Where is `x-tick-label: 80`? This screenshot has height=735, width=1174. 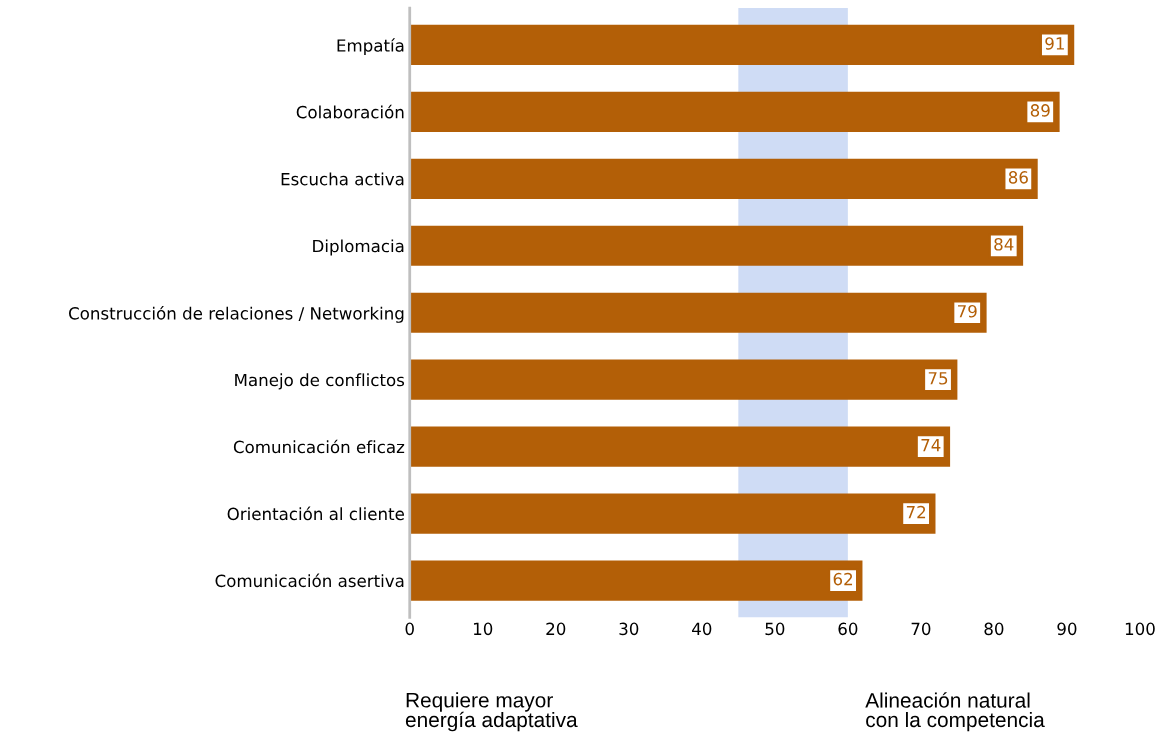 x-tick-label: 80 is located at coordinates (994, 629).